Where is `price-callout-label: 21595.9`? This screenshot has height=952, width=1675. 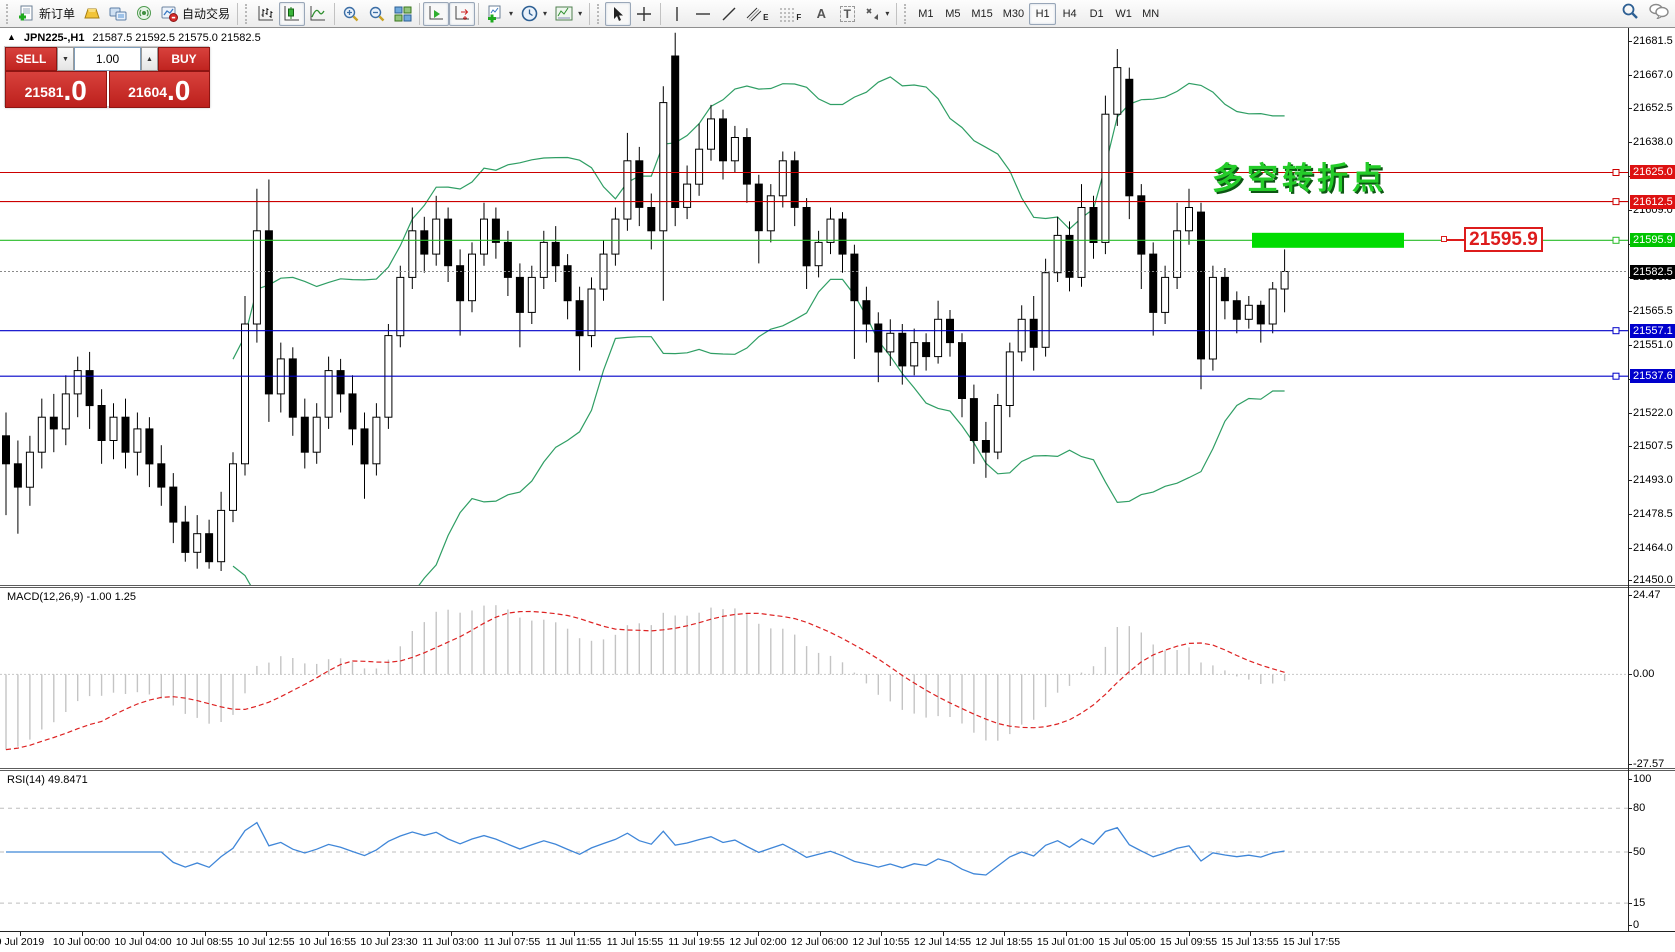 price-callout-label: 21595.9 is located at coordinates (1503, 239).